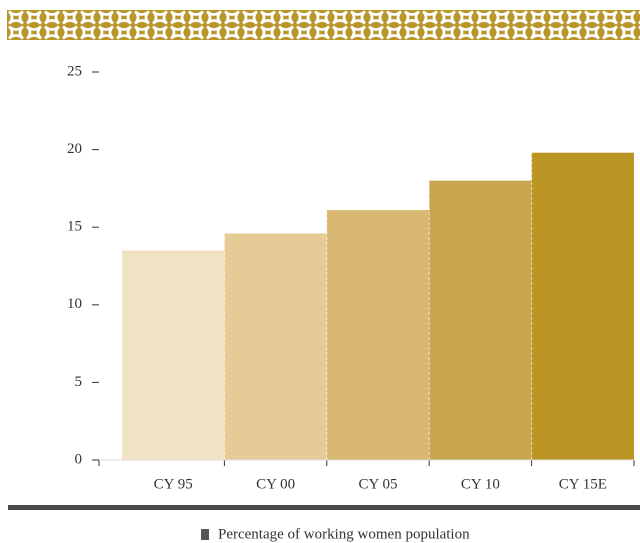  What do you see at coordinates (323, 25) in the screenshot?
I see `decorative-banner` at bounding box center [323, 25].